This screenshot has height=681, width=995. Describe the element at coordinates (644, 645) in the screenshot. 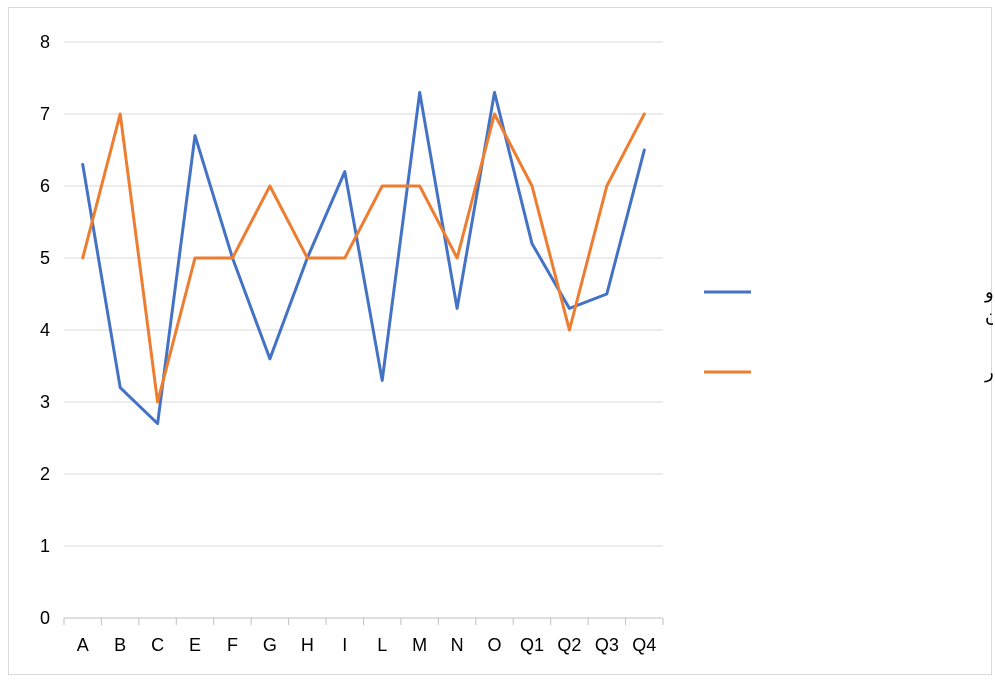

I see `x-tick-label: Q4` at that location.